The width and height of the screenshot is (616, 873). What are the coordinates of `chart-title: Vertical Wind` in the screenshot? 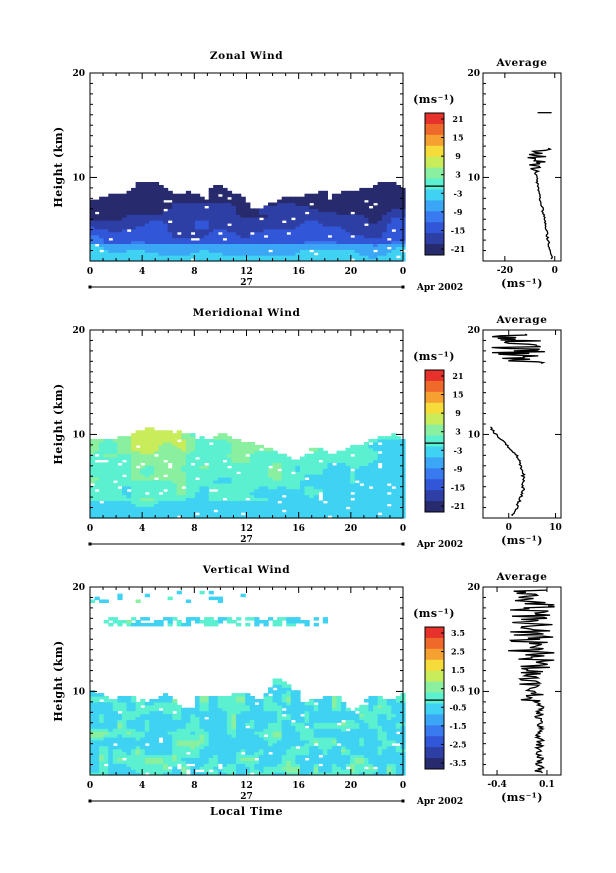 It's located at (246, 570).